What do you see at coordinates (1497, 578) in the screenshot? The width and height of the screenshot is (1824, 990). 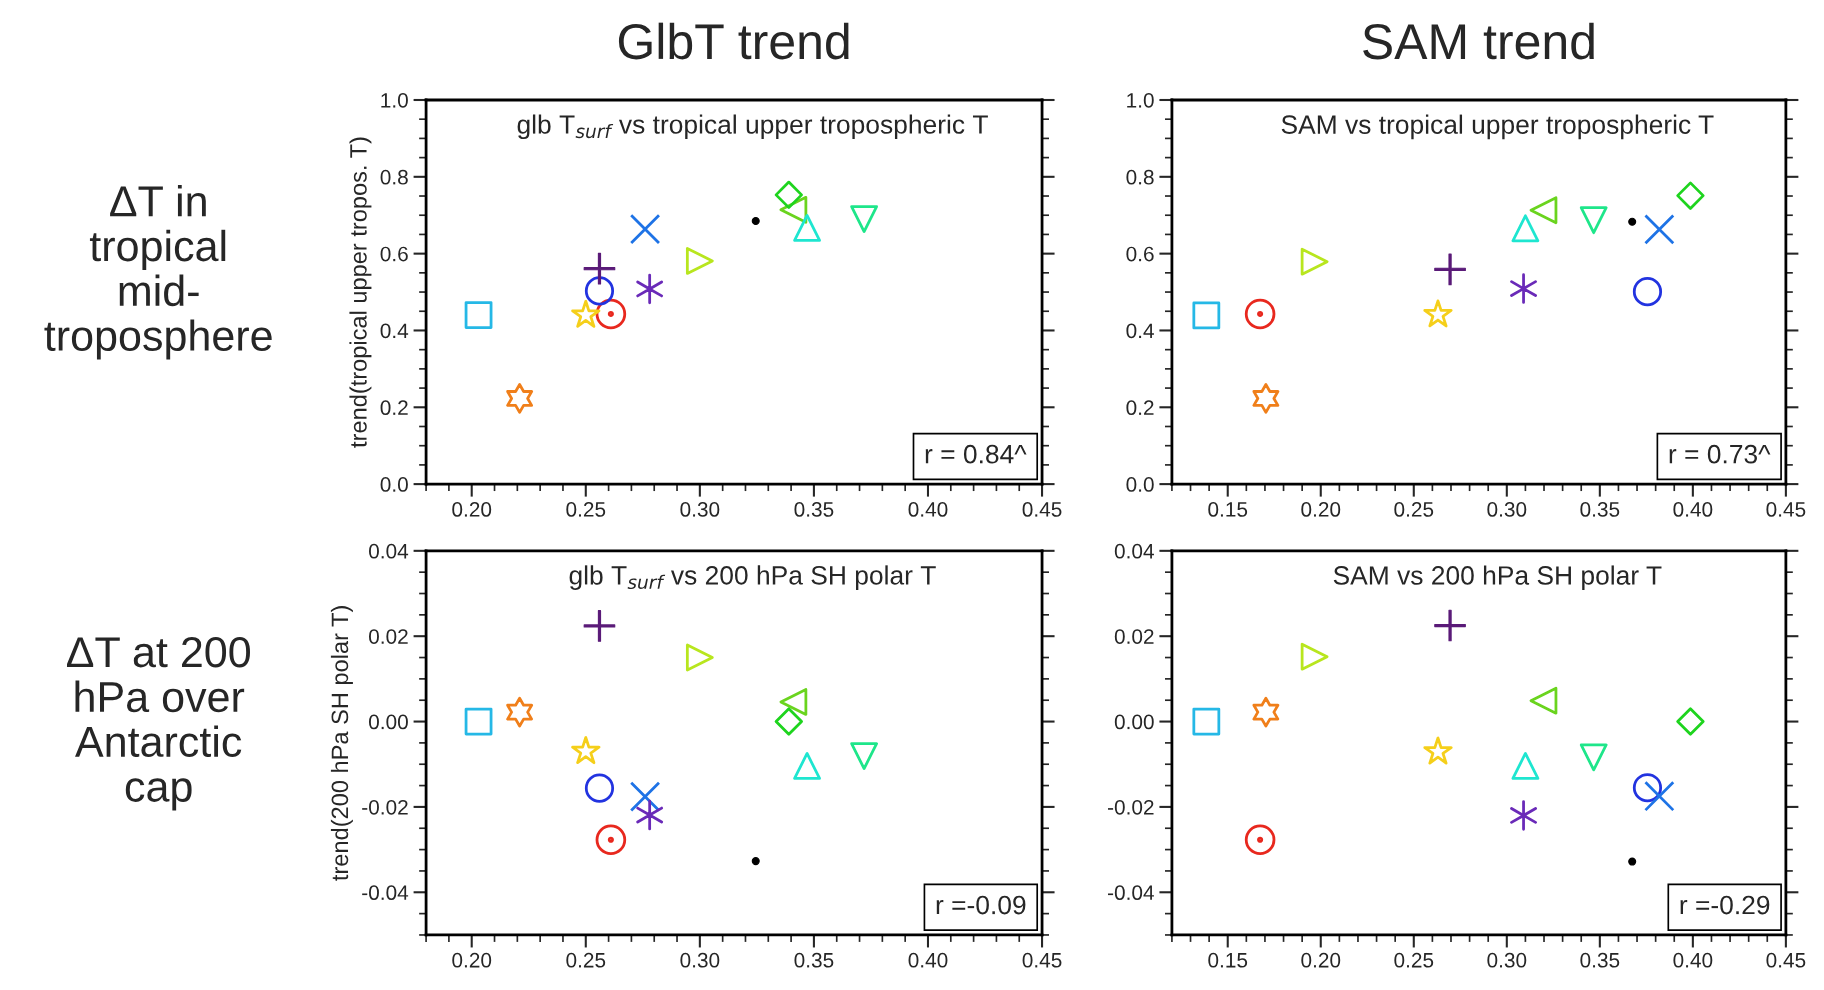 I see `text: SAM vs 200 hPa SH polar T` at bounding box center [1497, 578].